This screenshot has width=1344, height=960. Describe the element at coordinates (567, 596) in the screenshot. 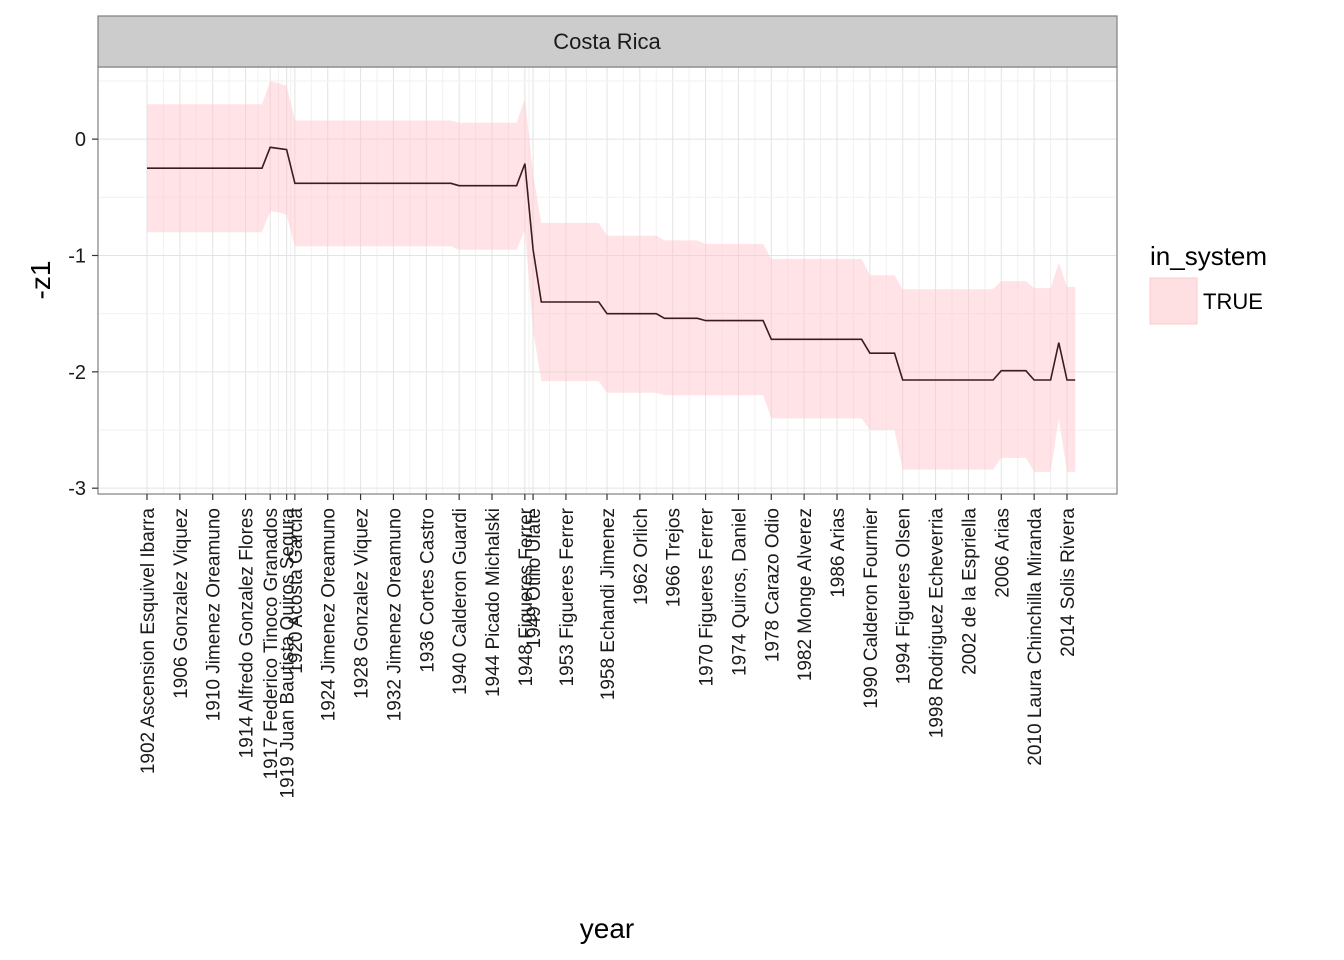

I see `x-tick-label: 1953 Figueres Ferrer` at that location.